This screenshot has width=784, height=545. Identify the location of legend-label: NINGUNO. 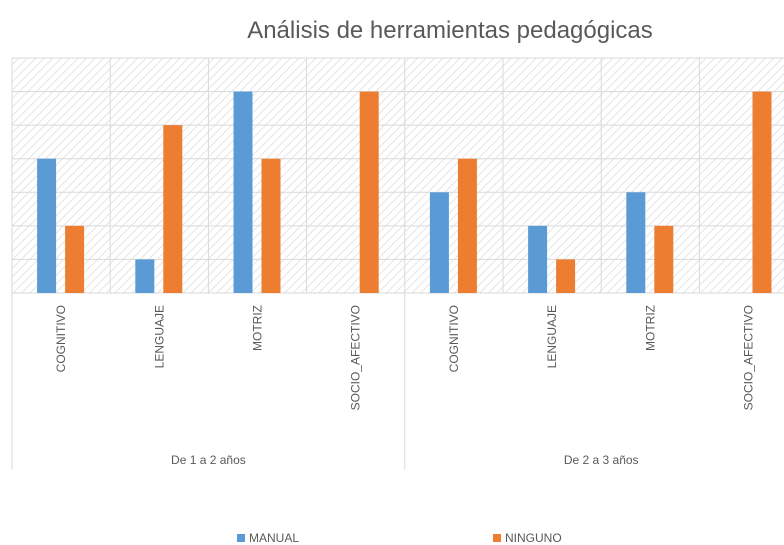
(533, 538).